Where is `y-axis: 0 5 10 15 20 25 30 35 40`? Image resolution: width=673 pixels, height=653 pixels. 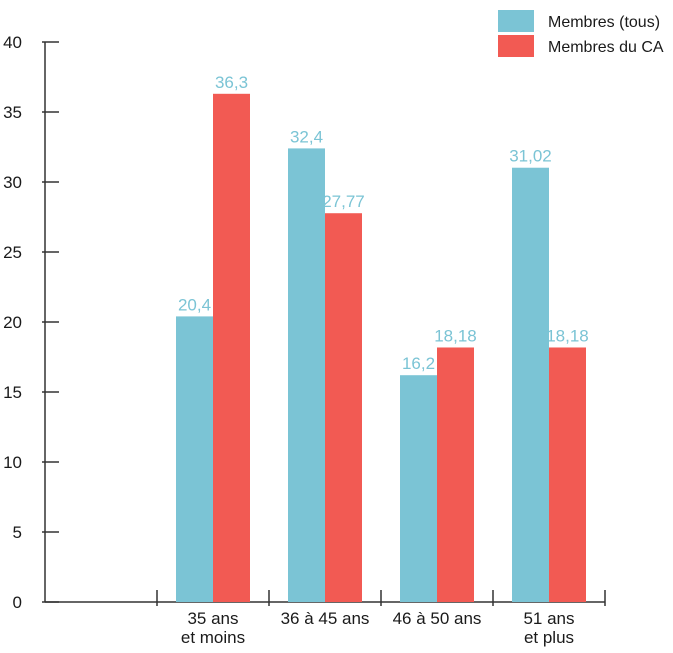
y-axis: 0 5 10 15 20 25 30 35 40 is located at coordinates (31, 322).